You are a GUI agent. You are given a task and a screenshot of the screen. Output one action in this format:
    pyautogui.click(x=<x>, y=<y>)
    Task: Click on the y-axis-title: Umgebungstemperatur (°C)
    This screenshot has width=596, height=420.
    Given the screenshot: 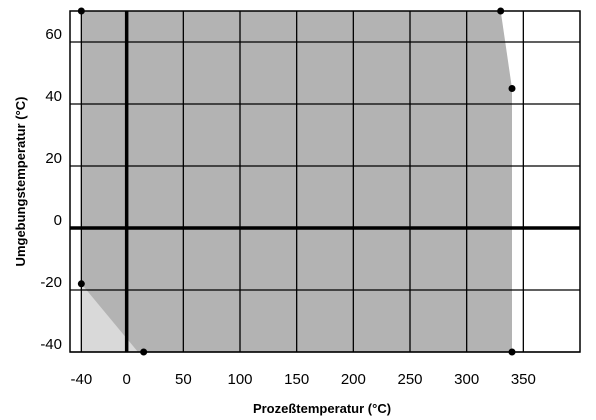 What is the action you would take?
    pyautogui.click(x=20, y=182)
    